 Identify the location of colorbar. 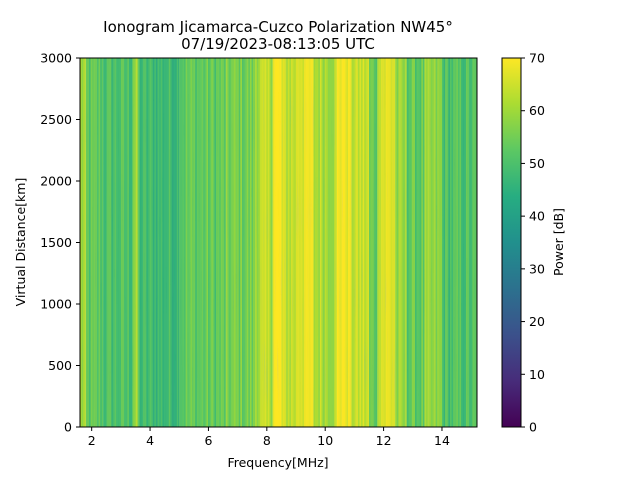
(511, 242).